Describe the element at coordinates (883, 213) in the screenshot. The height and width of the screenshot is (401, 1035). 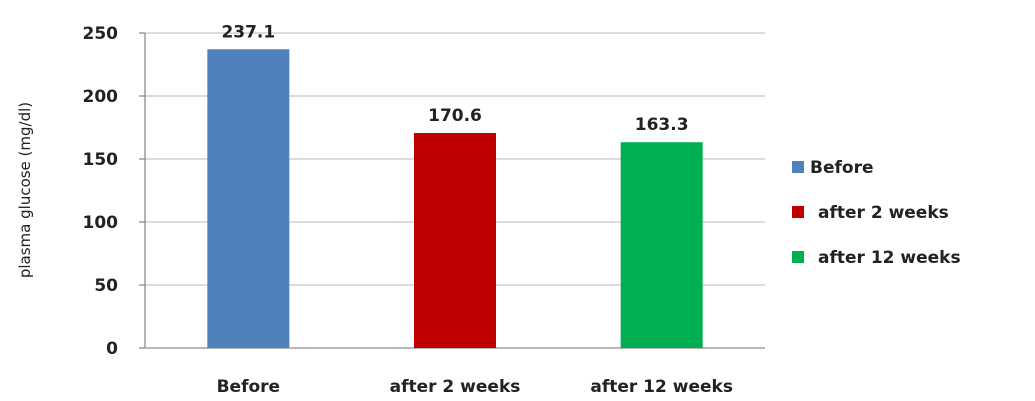
I see `legend-entry: after 2 weeks` at that location.